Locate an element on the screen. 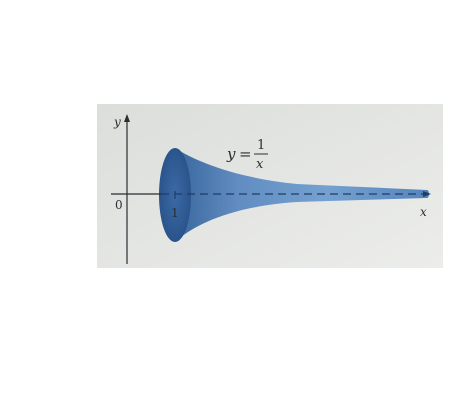  x-tick-label: 1 is located at coordinates (175, 213).